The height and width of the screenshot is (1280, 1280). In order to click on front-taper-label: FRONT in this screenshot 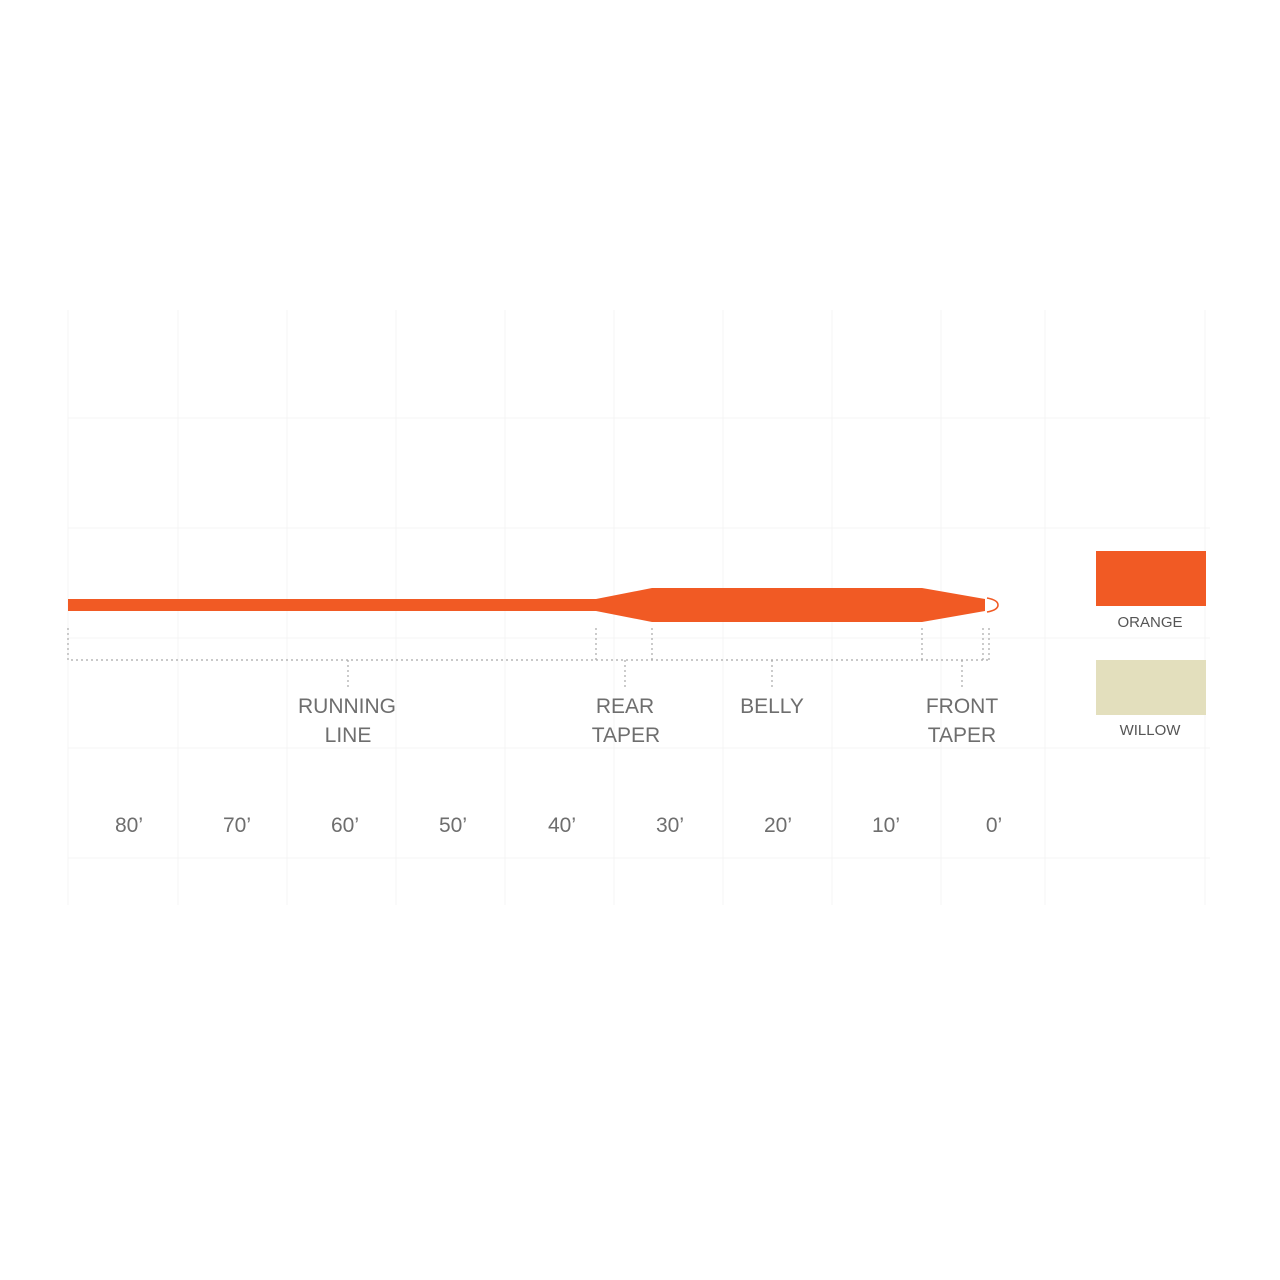, I will do `click(962, 706)`.